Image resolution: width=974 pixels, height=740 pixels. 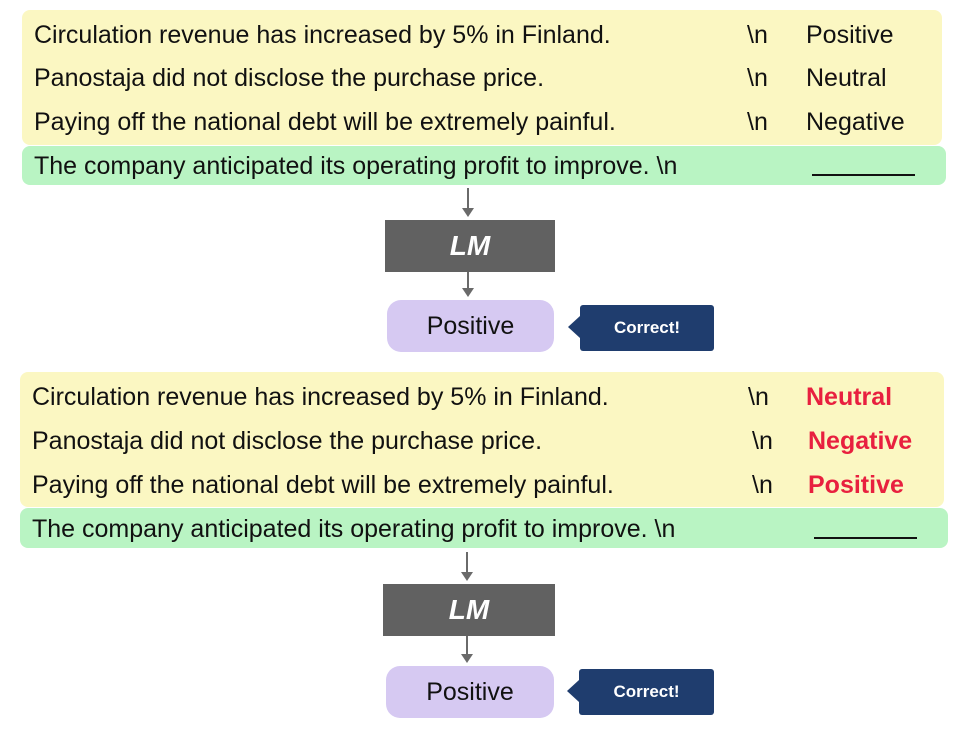 What do you see at coordinates (860, 441) in the screenshot?
I see `demo-label-flipped: Negative` at bounding box center [860, 441].